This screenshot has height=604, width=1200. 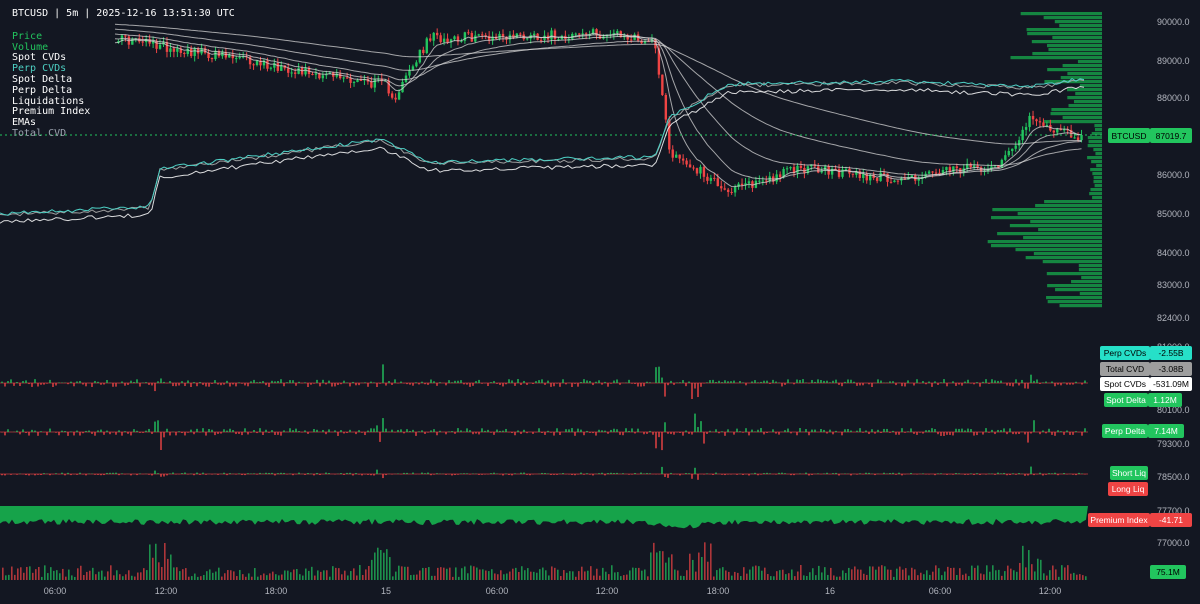 What do you see at coordinates (42, 90) in the screenshot?
I see `legend-item: Perp Delta` at bounding box center [42, 90].